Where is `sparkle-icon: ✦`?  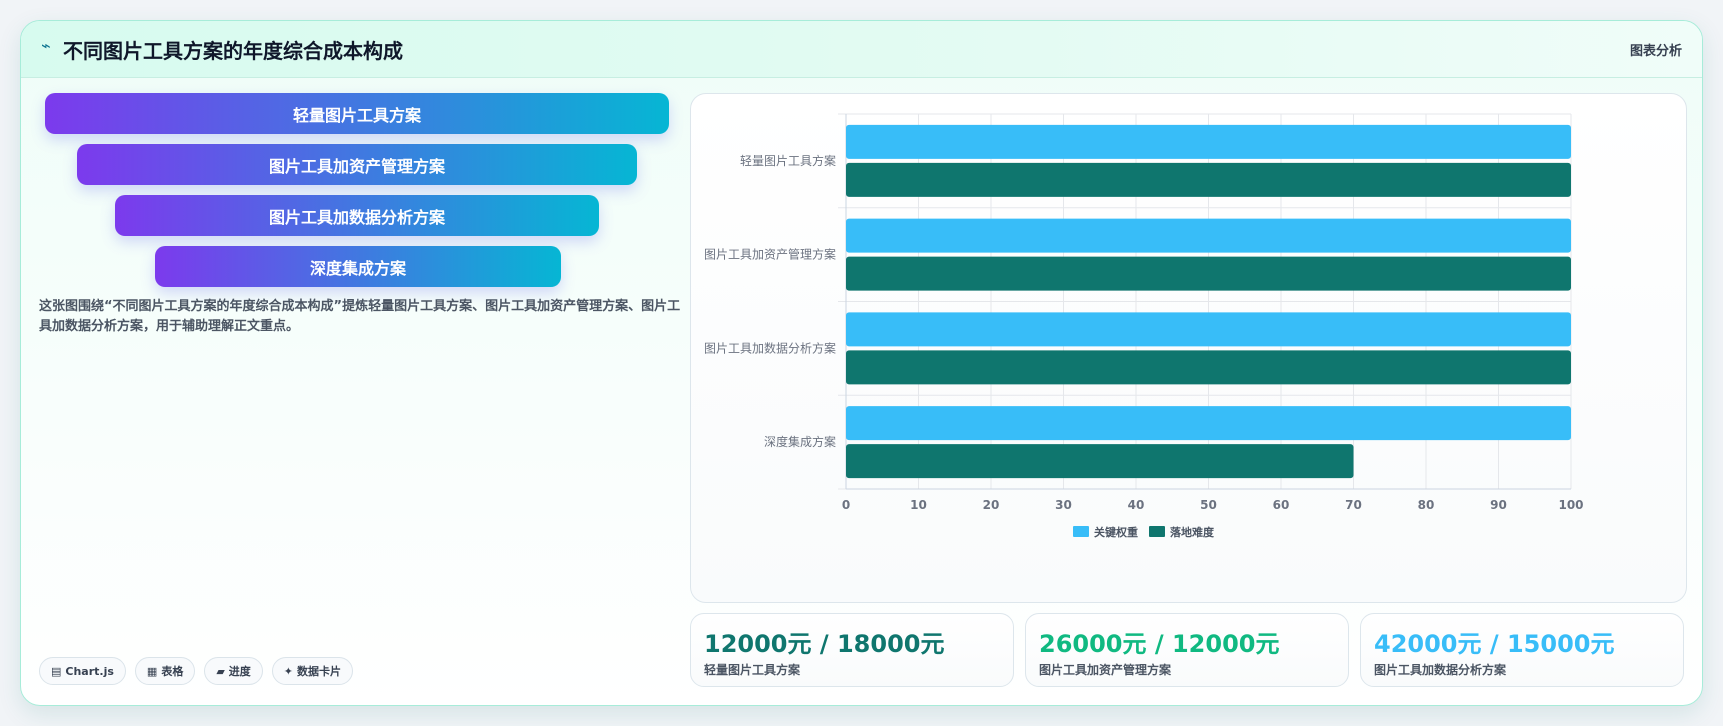
sparkle-icon: ✦ is located at coordinates (288, 671).